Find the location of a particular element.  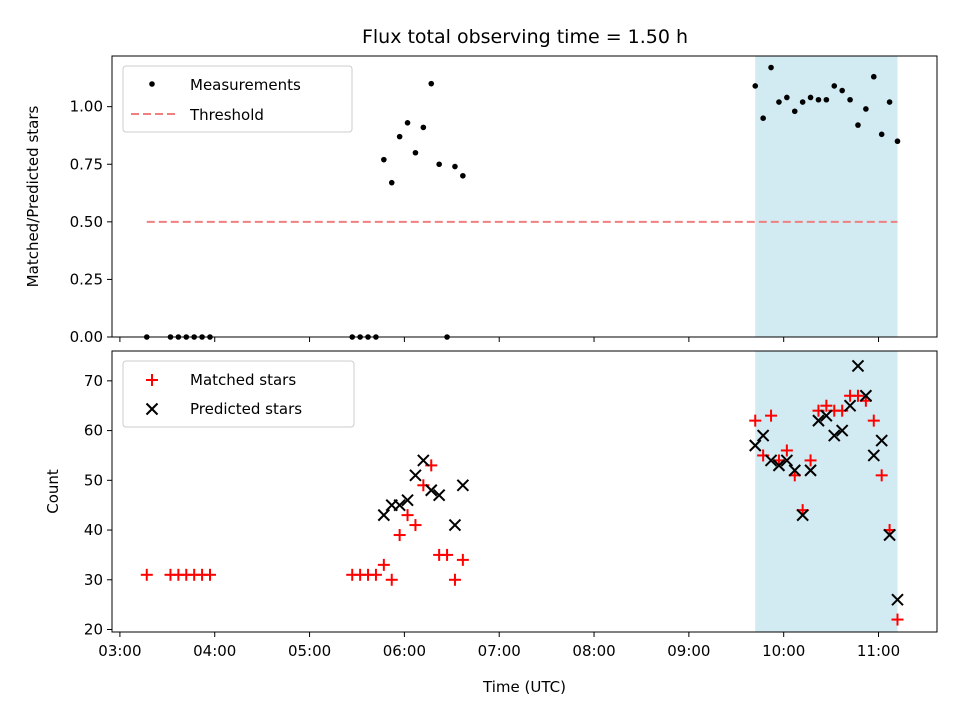

y-axis-label: Count is located at coordinates (53, 491).